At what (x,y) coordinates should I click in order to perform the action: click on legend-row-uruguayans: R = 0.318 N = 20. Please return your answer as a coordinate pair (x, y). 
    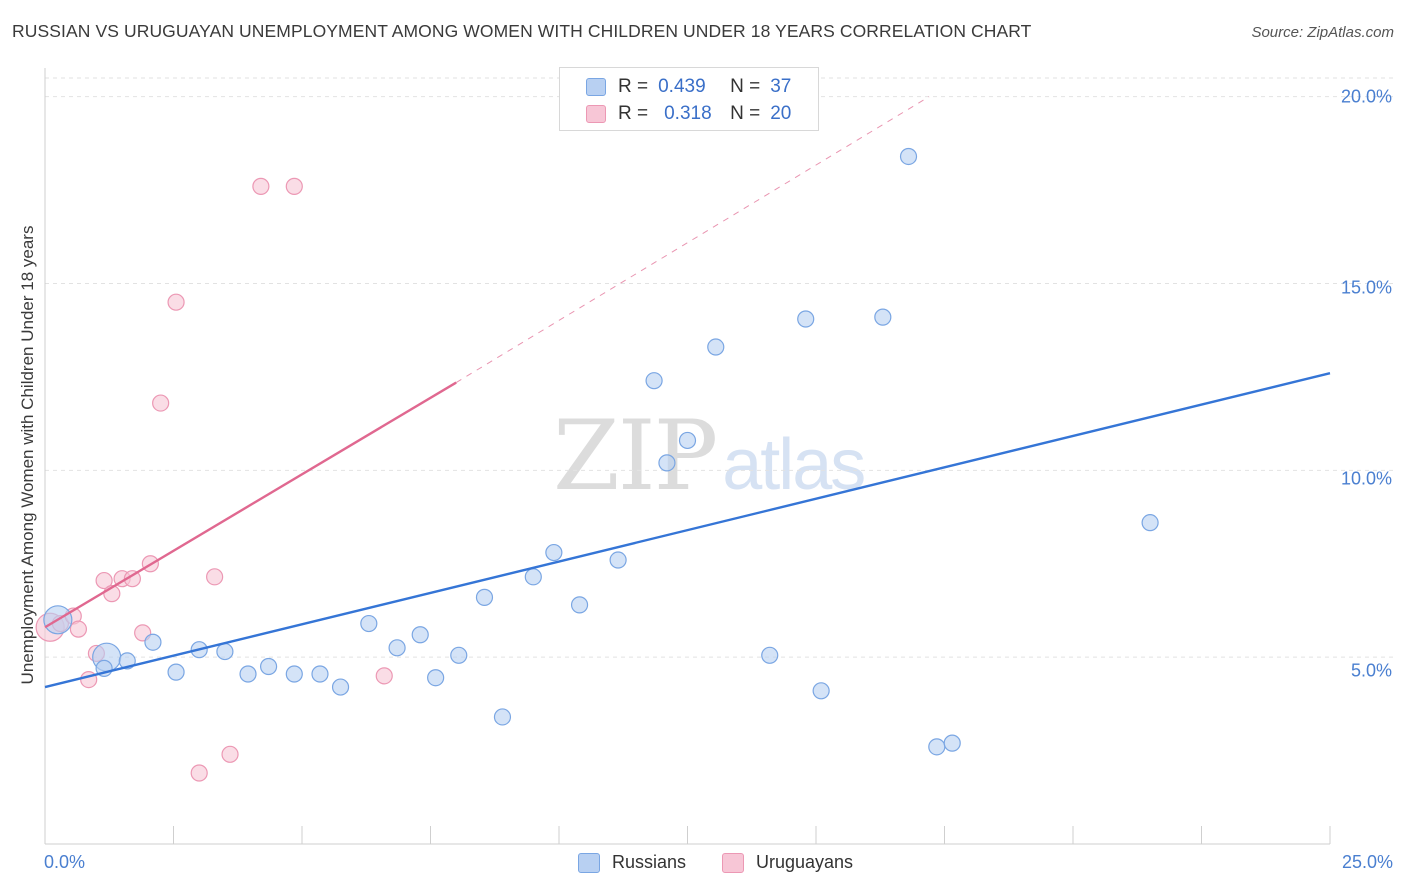
    Looking at the image, I should click on (688, 114).